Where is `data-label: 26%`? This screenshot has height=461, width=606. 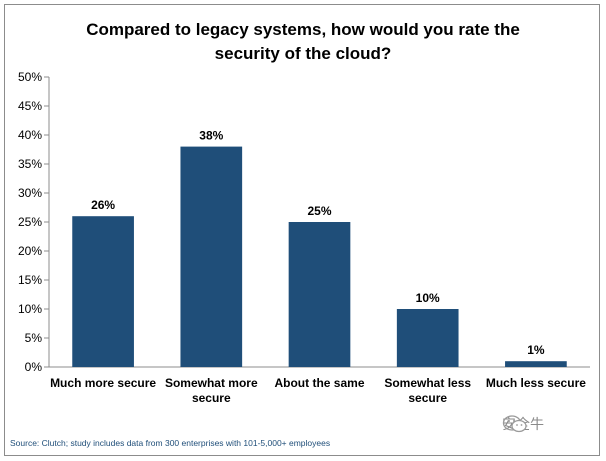
data-label: 26% is located at coordinates (103, 205).